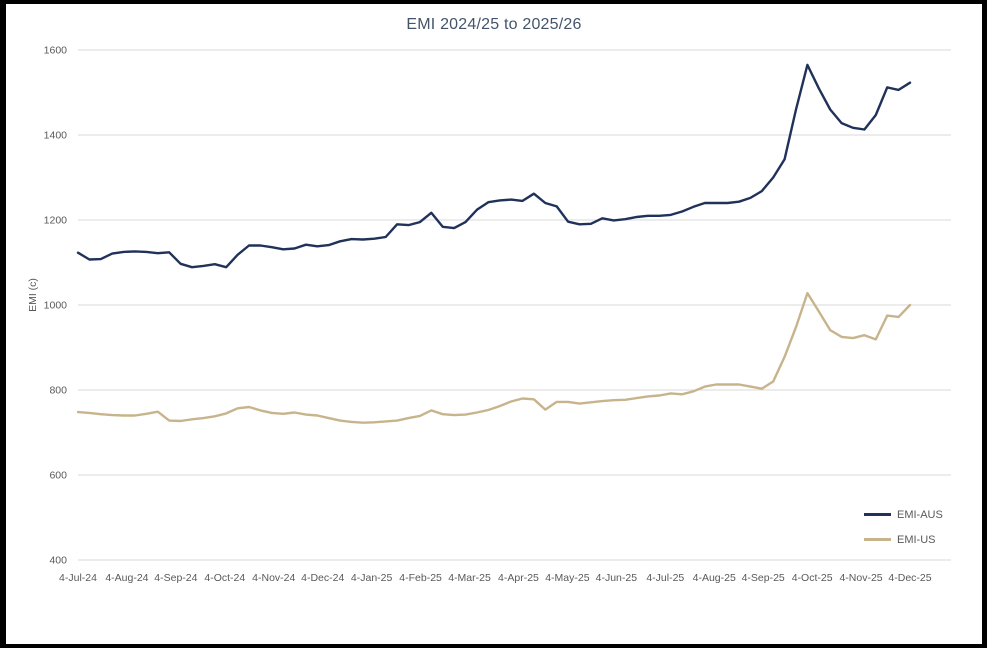  Describe the element at coordinates (56, 136) in the screenshot. I see `y-tick-label: 1400` at that location.